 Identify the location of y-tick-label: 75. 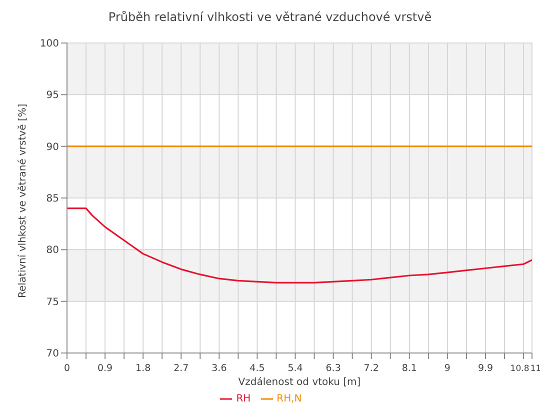
(52, 302).